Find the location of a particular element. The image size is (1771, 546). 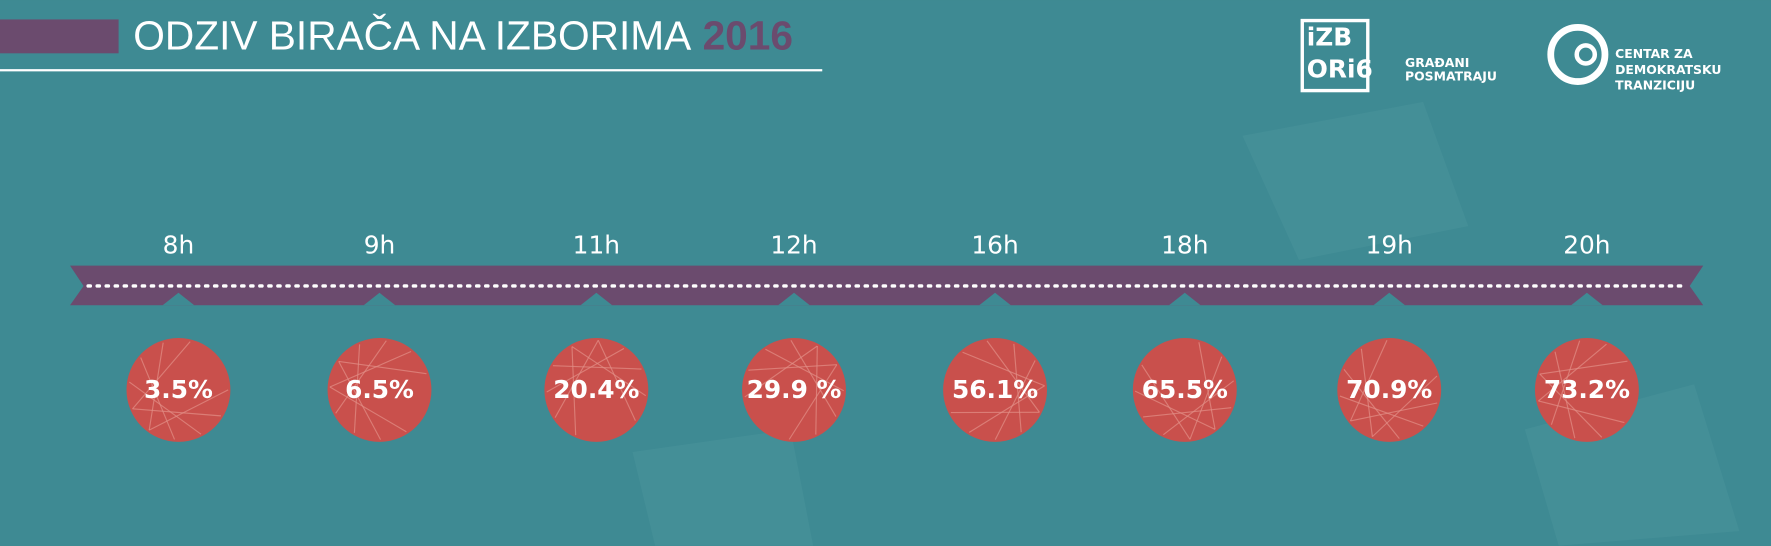

time-label: 18h is located at coordinates (1184, 244).